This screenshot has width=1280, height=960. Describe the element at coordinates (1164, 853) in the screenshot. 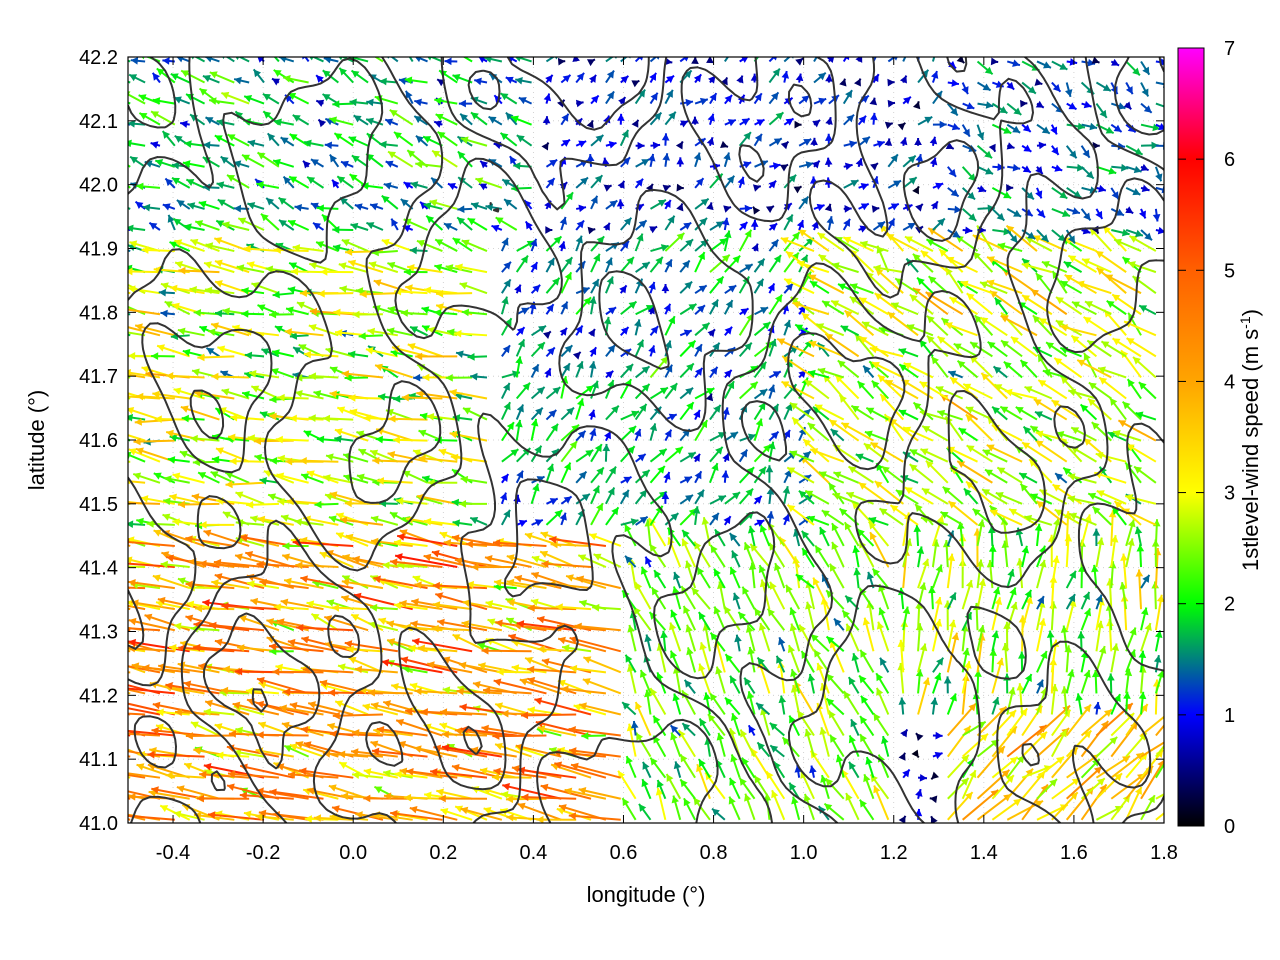

I see `x-tick-label: 1.8` at that location.